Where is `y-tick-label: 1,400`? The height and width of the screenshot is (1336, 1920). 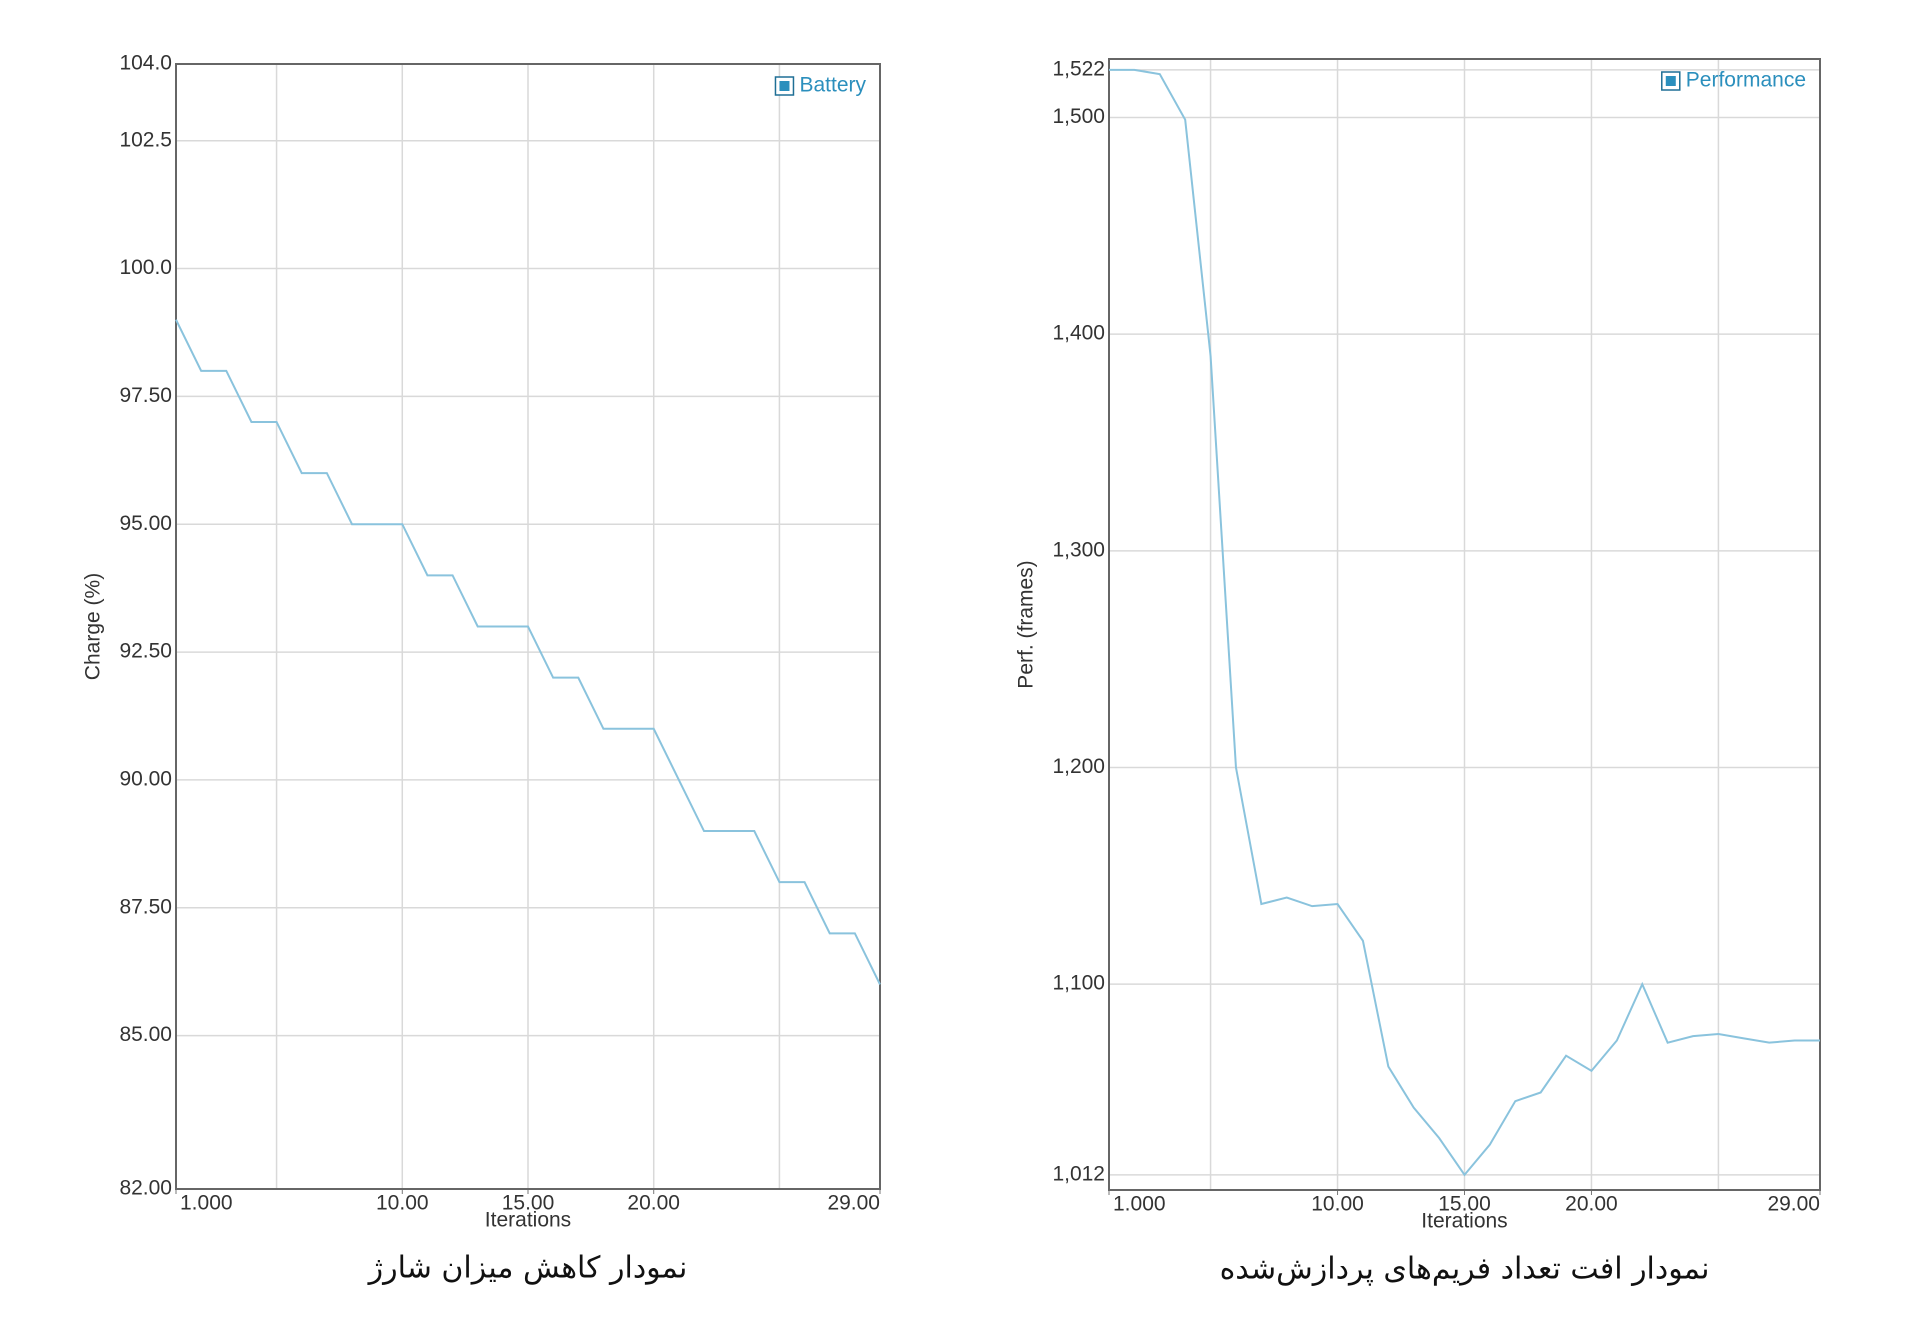 y-tick-label: 1,400 is located at coordinates (1078, 333).